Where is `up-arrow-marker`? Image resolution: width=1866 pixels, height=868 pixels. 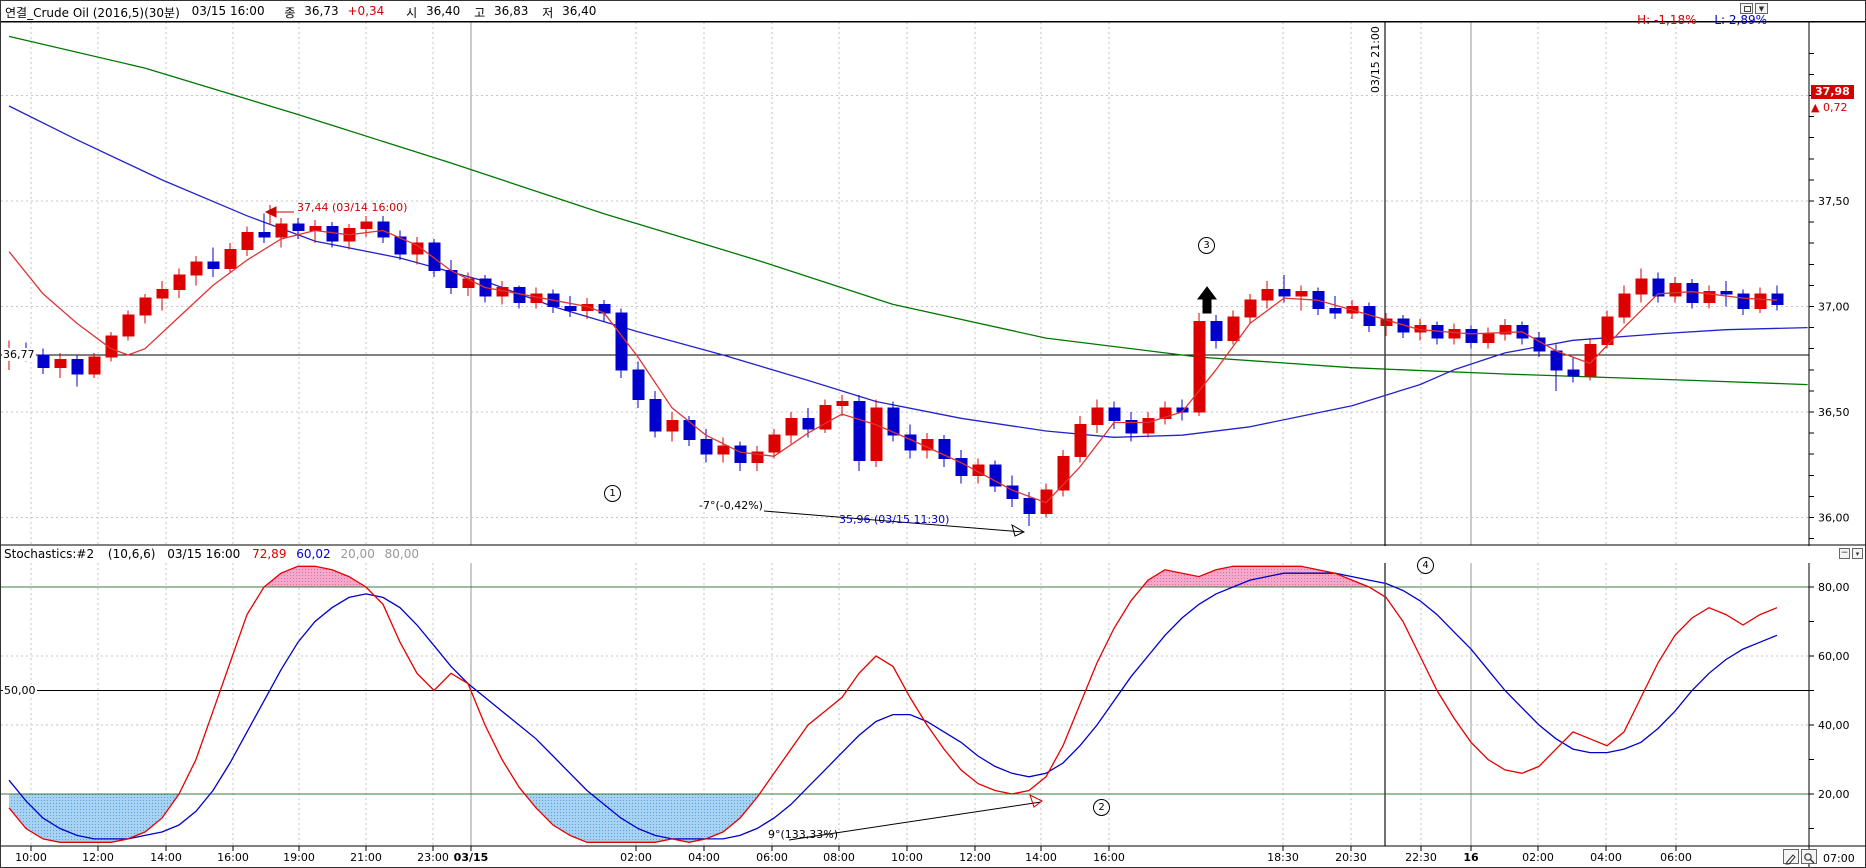
up-arrow-marker is located at coordinates (1207, 300).